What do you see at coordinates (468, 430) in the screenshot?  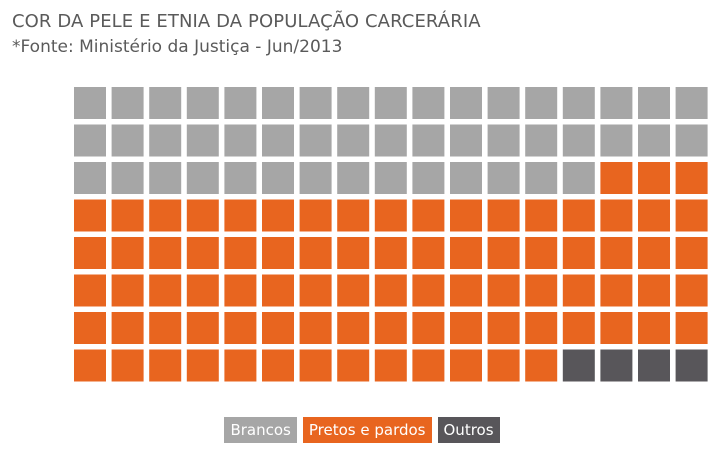 I see `legend-item-outros: Outros` at bounding box center [468, 430].